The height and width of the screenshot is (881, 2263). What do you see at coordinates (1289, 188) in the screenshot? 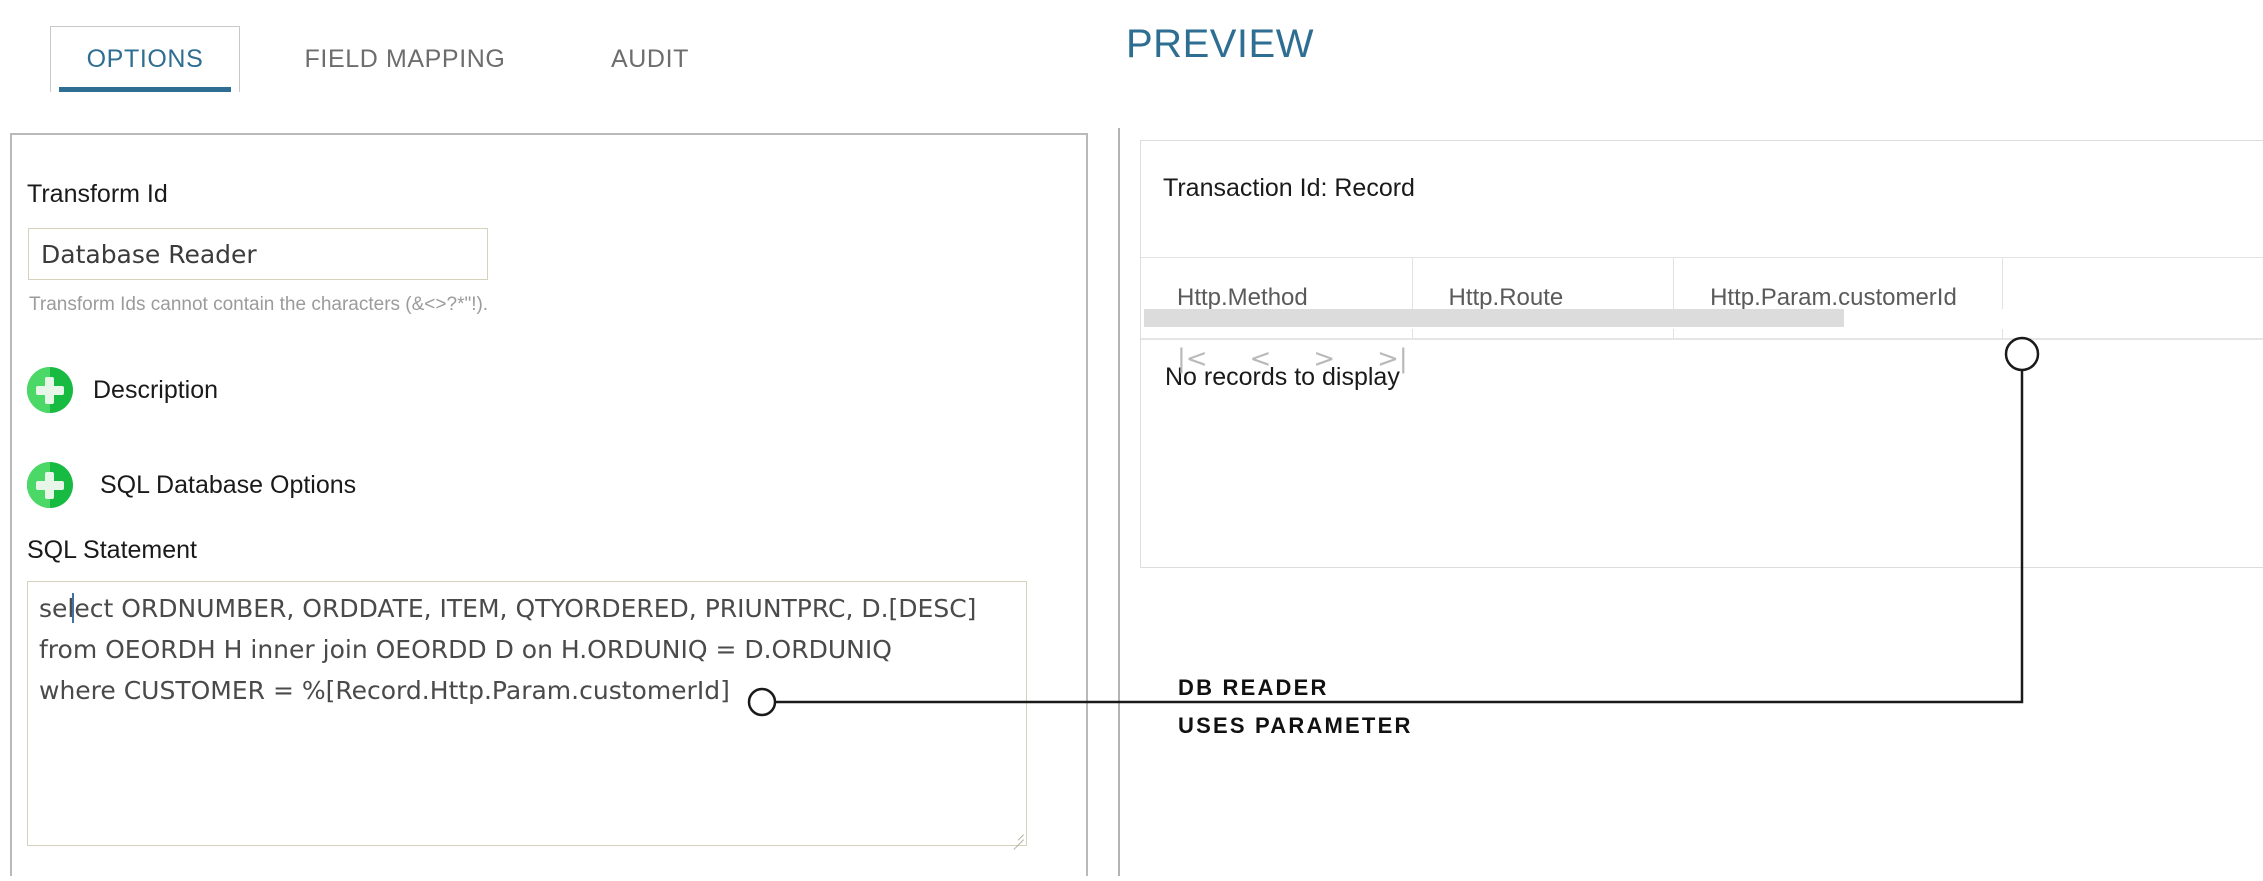
I see `transaction-id-label: Transaction Id: Record` at bounding box center [1289, 188].